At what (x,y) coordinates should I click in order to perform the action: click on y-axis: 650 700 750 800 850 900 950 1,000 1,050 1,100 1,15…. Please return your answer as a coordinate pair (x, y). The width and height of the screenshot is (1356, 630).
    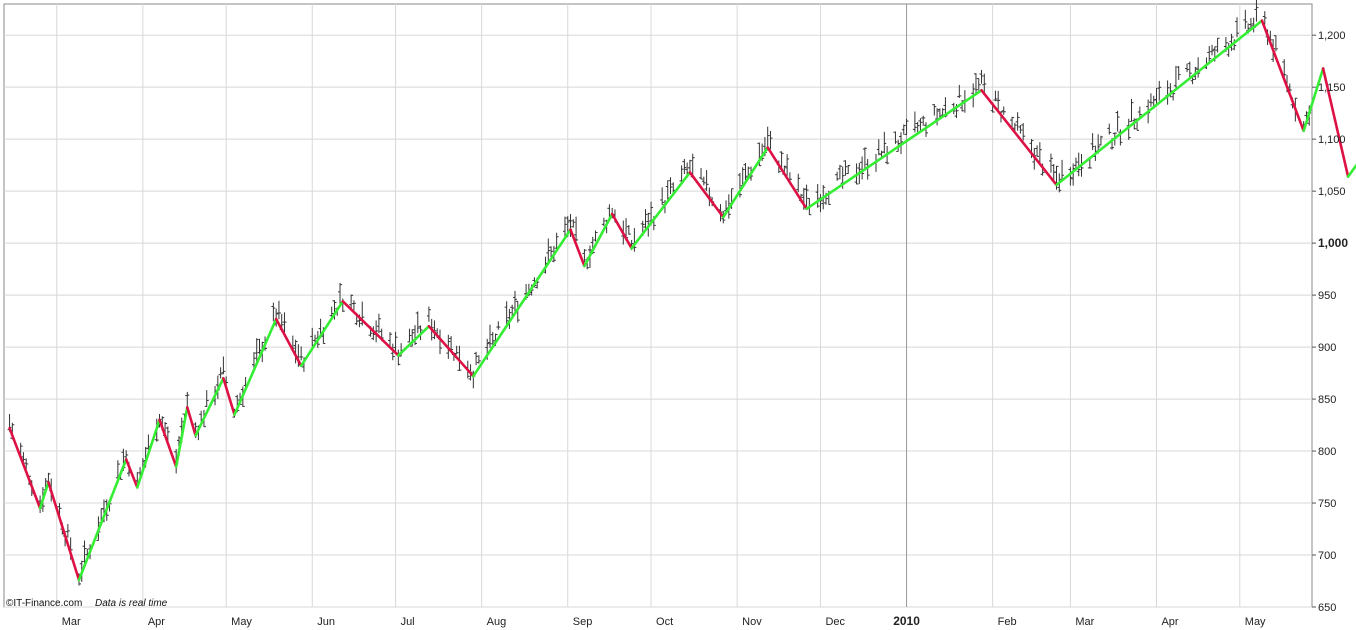
    Looking at the image, I should click on (1330, 322).